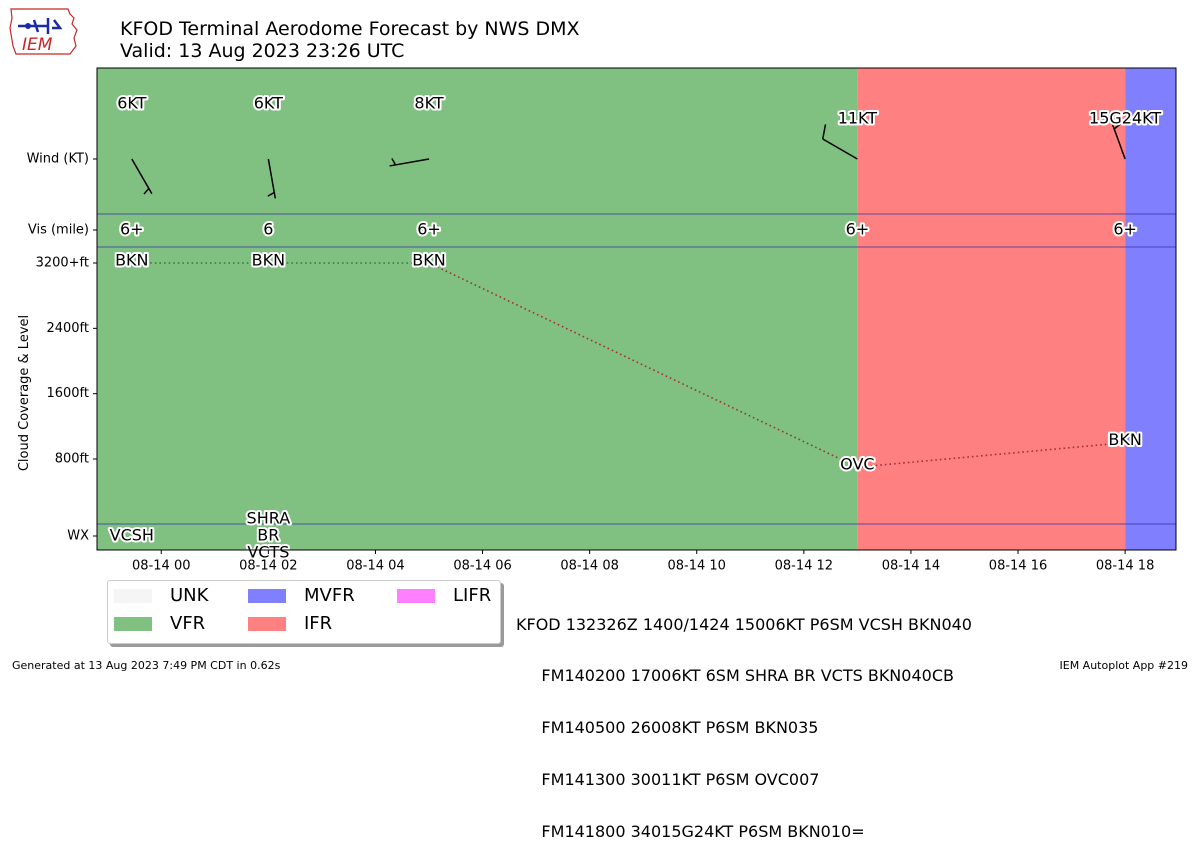 This screenshot has width=1200, height=858. I want to click on weather-label-halo: BR, so click(268, 535).